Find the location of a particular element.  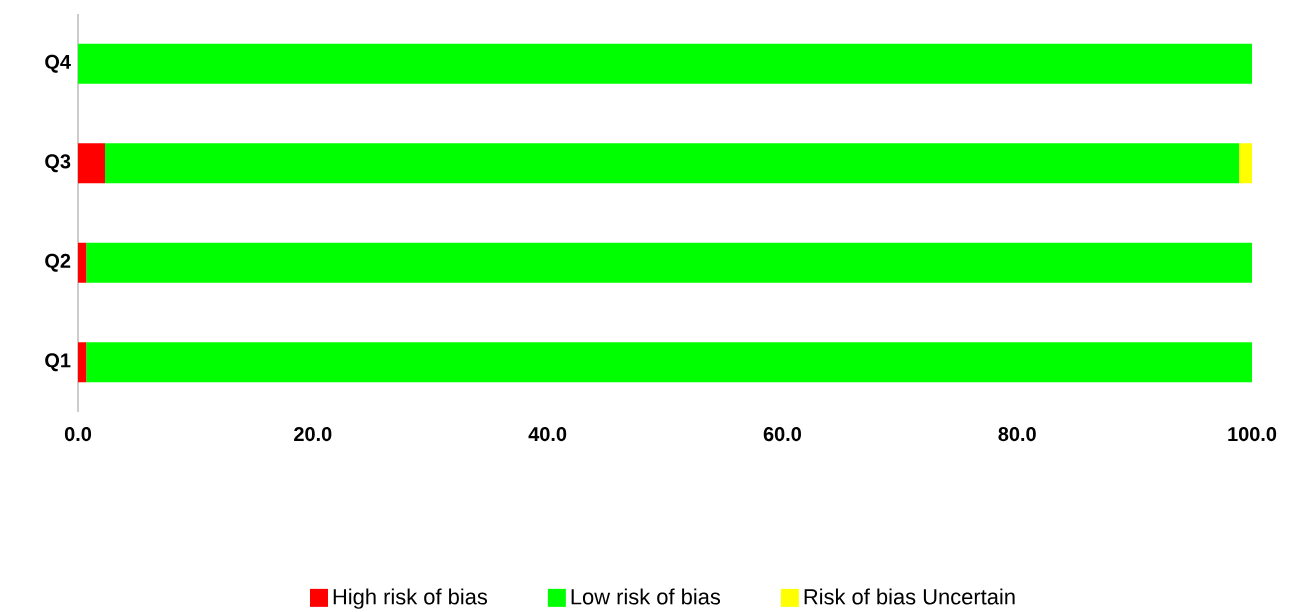

x-tick-label: 100.0 is located at coordinates (1252, 434).